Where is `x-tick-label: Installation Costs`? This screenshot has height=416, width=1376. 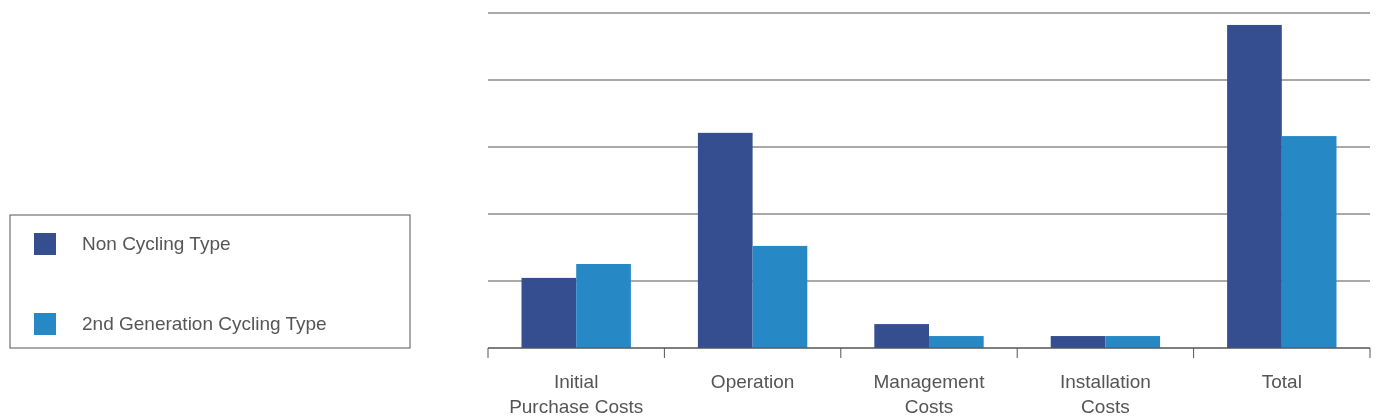 x-tick-label: Installation Costs is located at coordinates (1105, 393).